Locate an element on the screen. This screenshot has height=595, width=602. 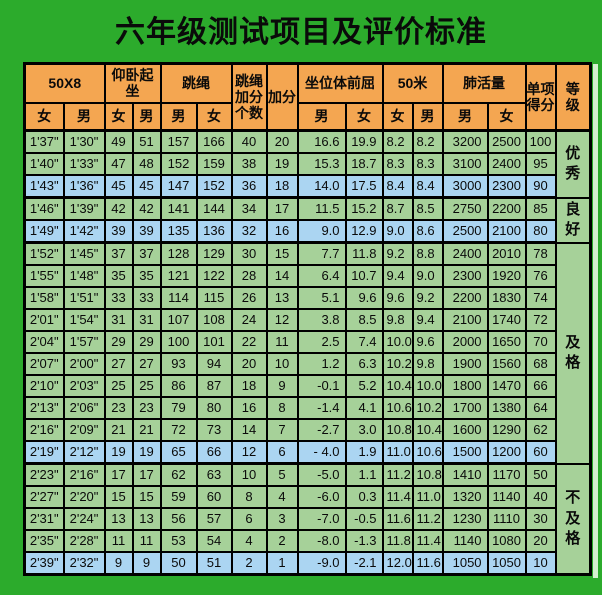
cell-rope-f: 87 is located at coordinates (214, 386).